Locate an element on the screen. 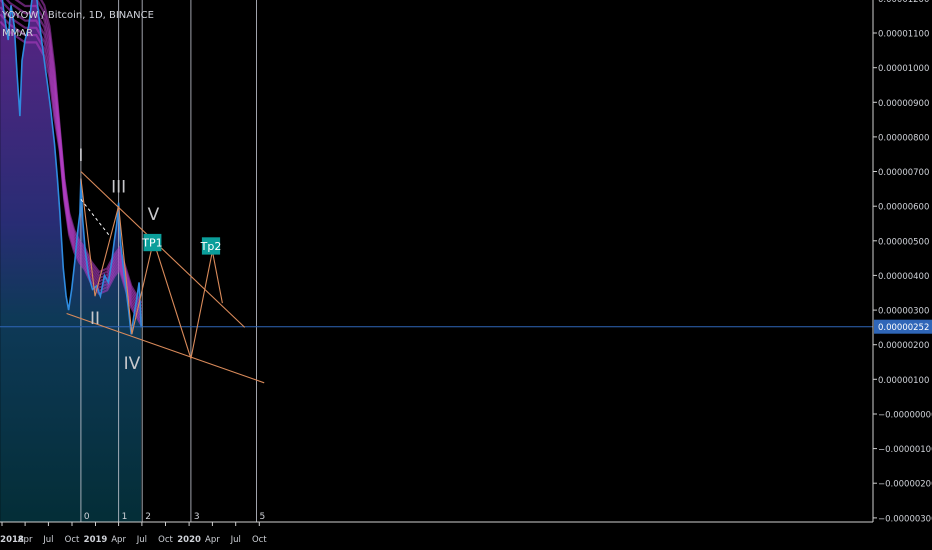 Image resolution: width=932 pixels, height=550 pixels. x-tick-label-9: Apr is located at coordinates (212, 540).